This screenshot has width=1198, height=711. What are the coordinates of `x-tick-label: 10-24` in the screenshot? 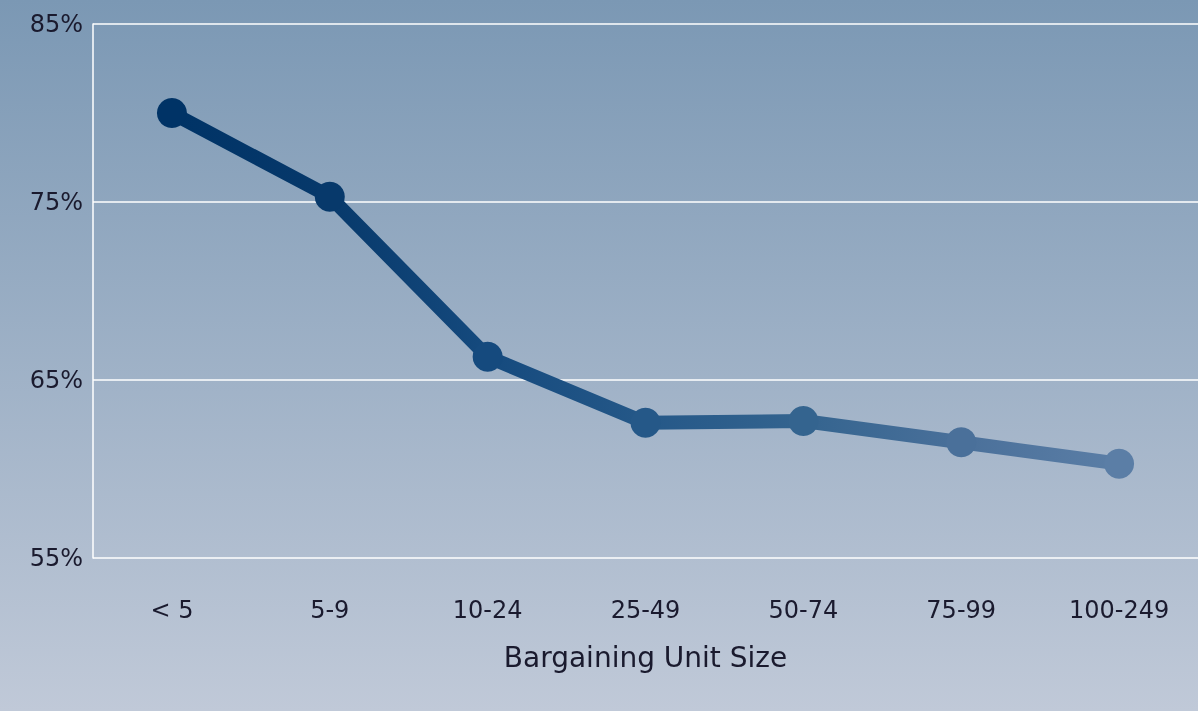 It's located at (487, 610).